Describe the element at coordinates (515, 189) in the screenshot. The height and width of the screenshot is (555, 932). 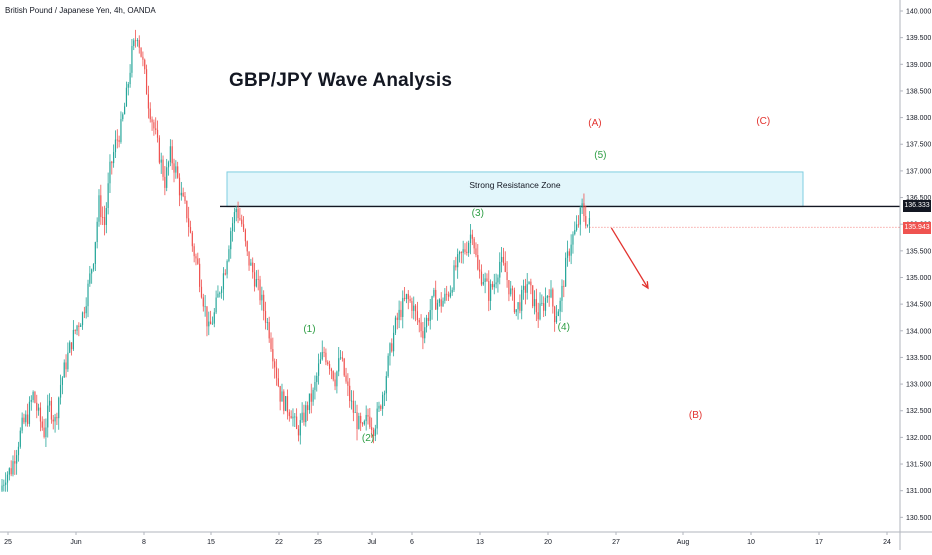
I see `resistance-zone` at that location.